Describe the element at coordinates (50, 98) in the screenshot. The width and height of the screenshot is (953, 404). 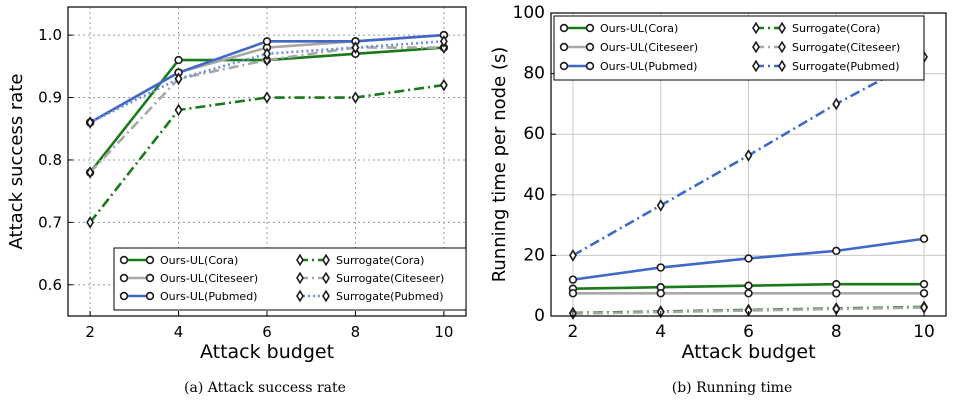
I see `y-tick-label: 0.9` at that location.